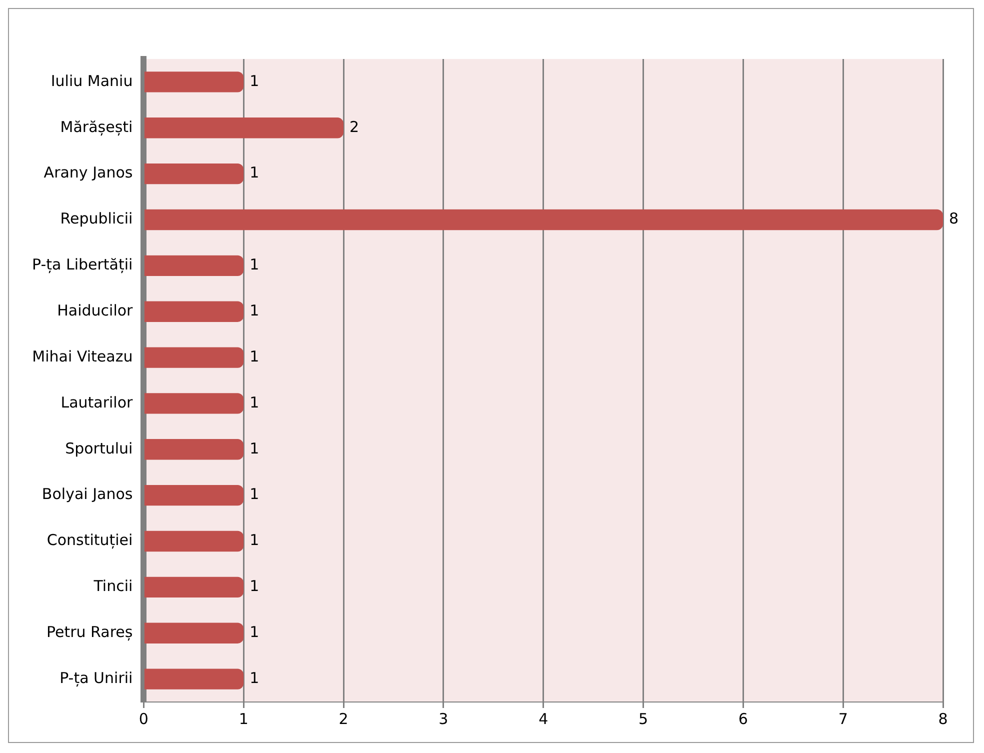 The image size is (984, 753). I want to click on y-tick-label: Iuliu Maniu, so click(91, 81).